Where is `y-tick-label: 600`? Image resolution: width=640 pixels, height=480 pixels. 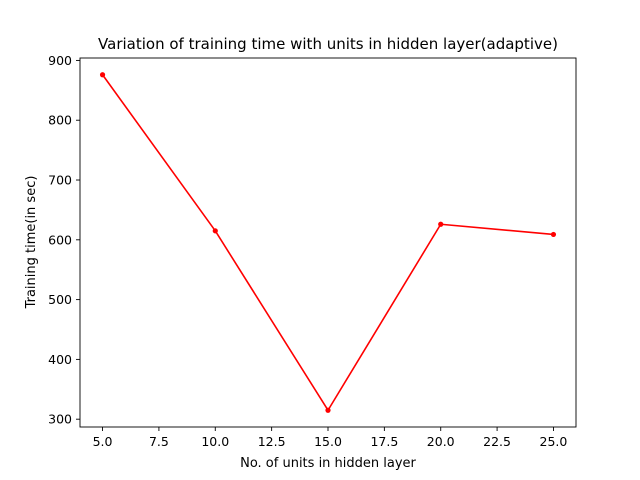 y-tick-label: 600 is located at coordinates (60, 239).